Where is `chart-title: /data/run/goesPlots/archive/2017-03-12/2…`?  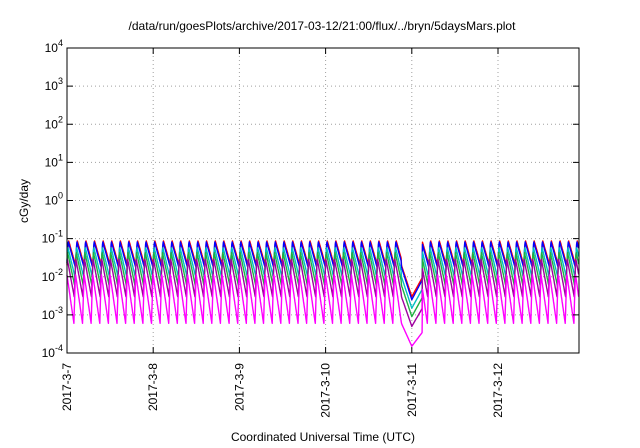 chart-title: /data/run/goesPlots/archive/2017-03-12/2… is located at coordinates (323, 26).